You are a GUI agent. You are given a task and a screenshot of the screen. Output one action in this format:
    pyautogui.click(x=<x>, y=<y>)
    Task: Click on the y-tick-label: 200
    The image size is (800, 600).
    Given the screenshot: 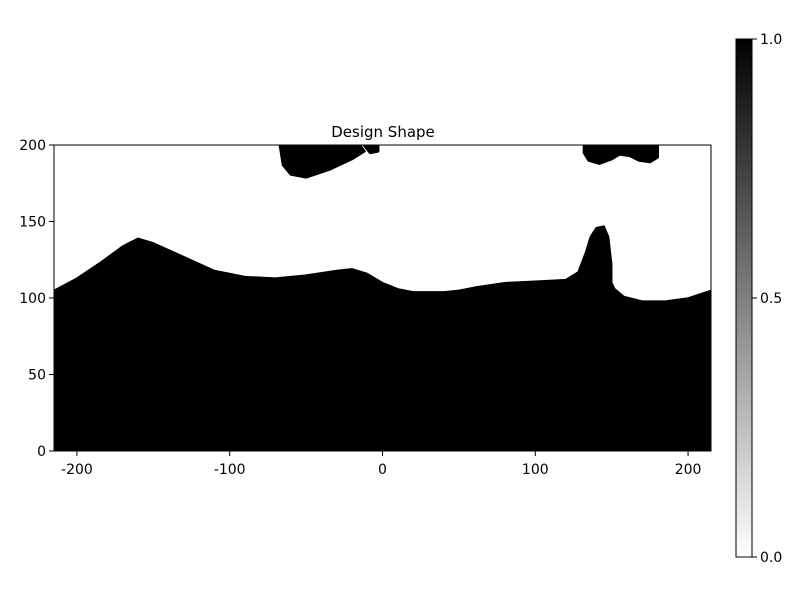 What is the action you would take?
    pyautogui.click(x=32, y=146)
    